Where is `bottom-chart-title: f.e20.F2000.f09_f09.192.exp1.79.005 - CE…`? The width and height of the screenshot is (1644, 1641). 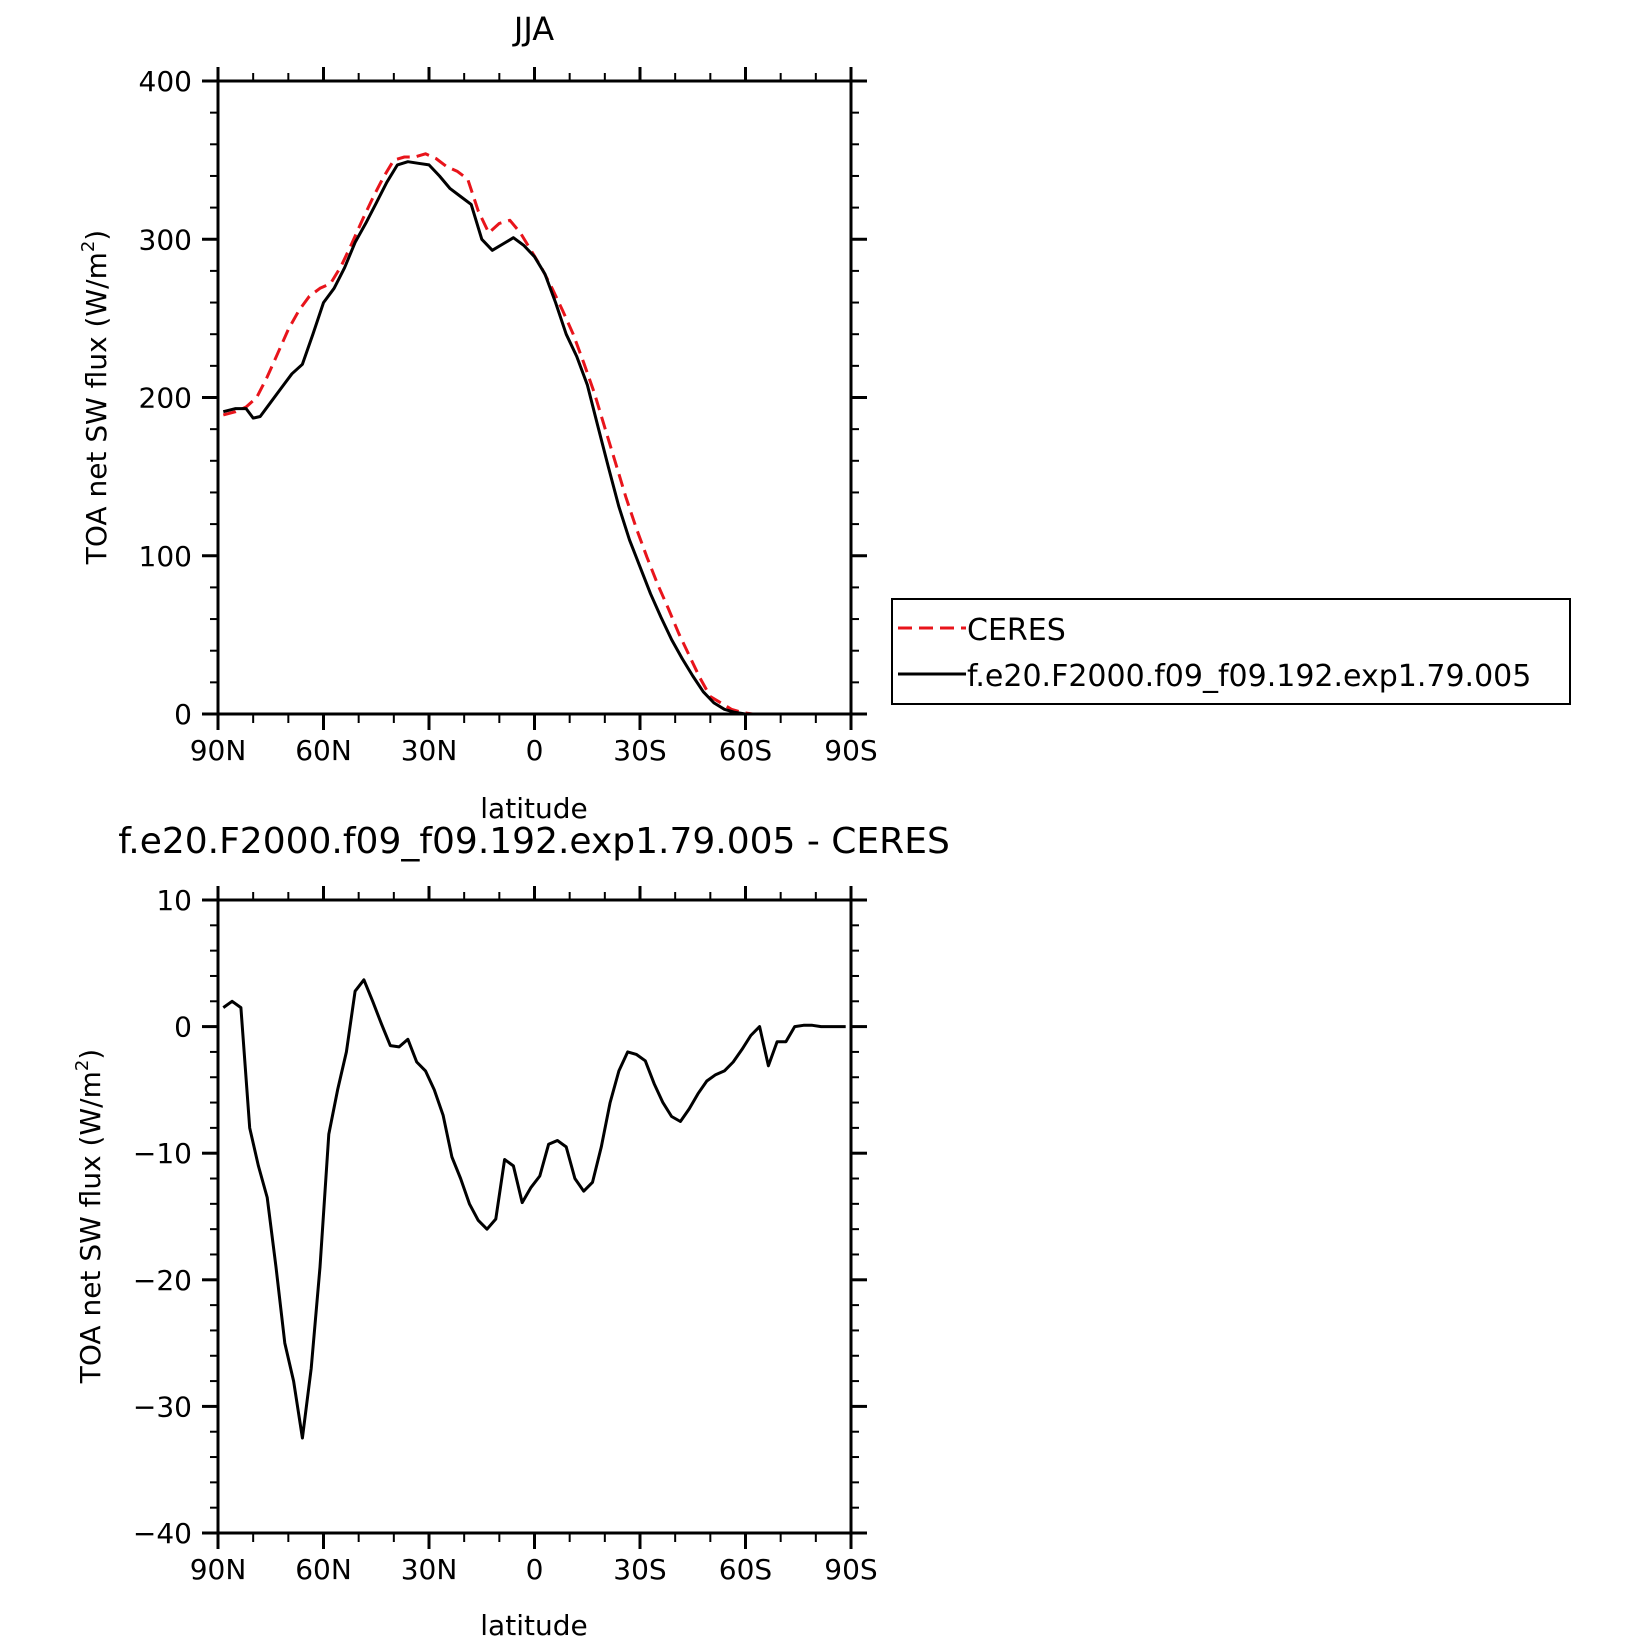 bottom-chart-title: f.e20.F2000.f09_f09.192.exp1.79.005 - CE… is located at coordinates (534, 841).